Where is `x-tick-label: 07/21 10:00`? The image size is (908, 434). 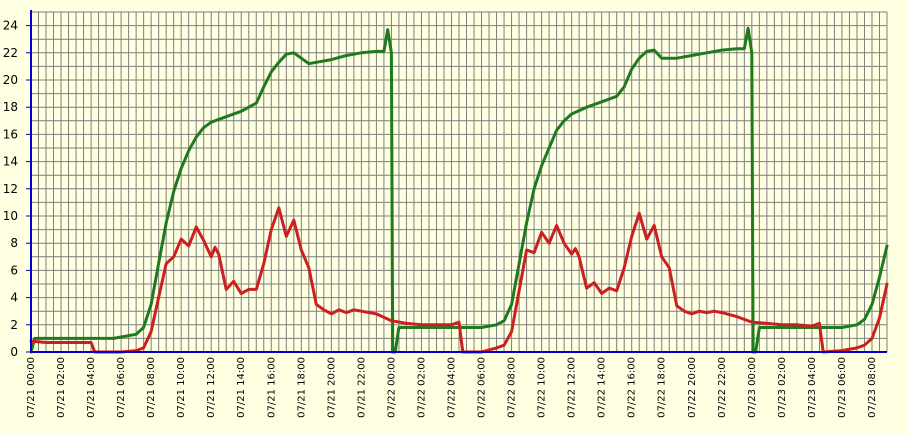 x-tick-label: 07/21 10:00 is located at coordinates (181, 387).